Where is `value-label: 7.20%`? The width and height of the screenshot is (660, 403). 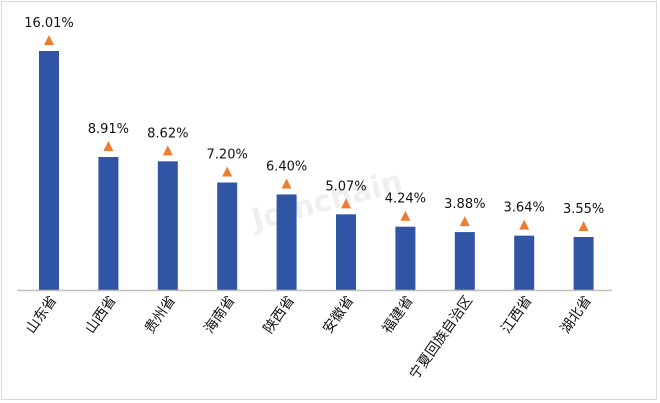 value-label: 7.20% is located at coordinates (227, 155).